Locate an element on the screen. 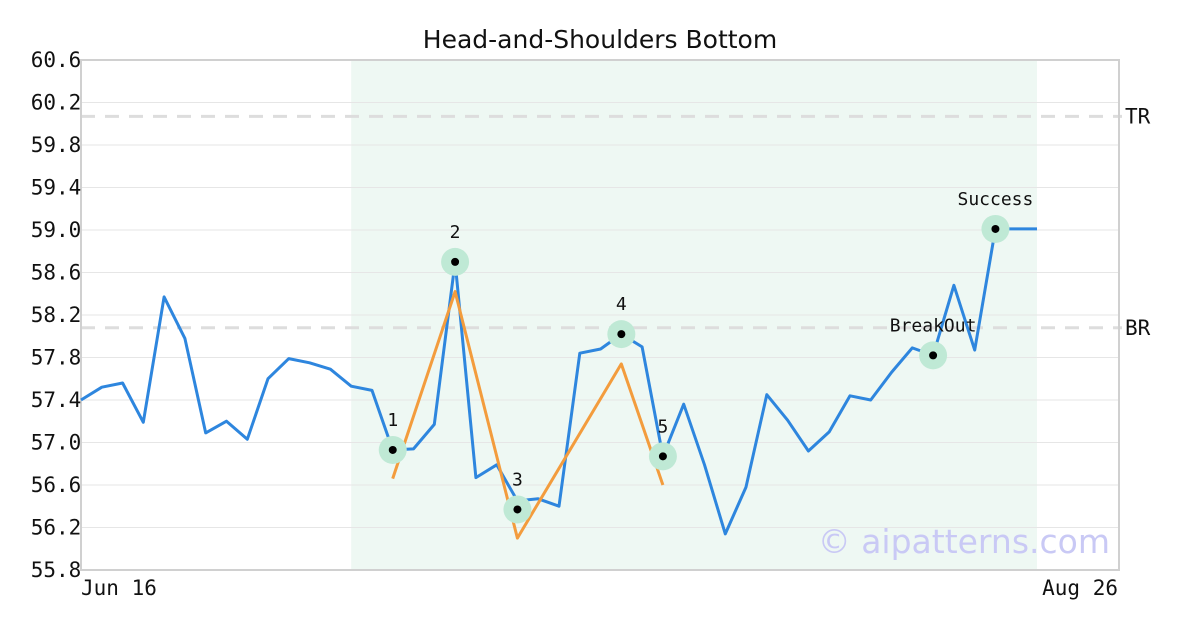 The image size is (1200, 630). y-tick-label: 58.2 is located at coordinates (56, 315).